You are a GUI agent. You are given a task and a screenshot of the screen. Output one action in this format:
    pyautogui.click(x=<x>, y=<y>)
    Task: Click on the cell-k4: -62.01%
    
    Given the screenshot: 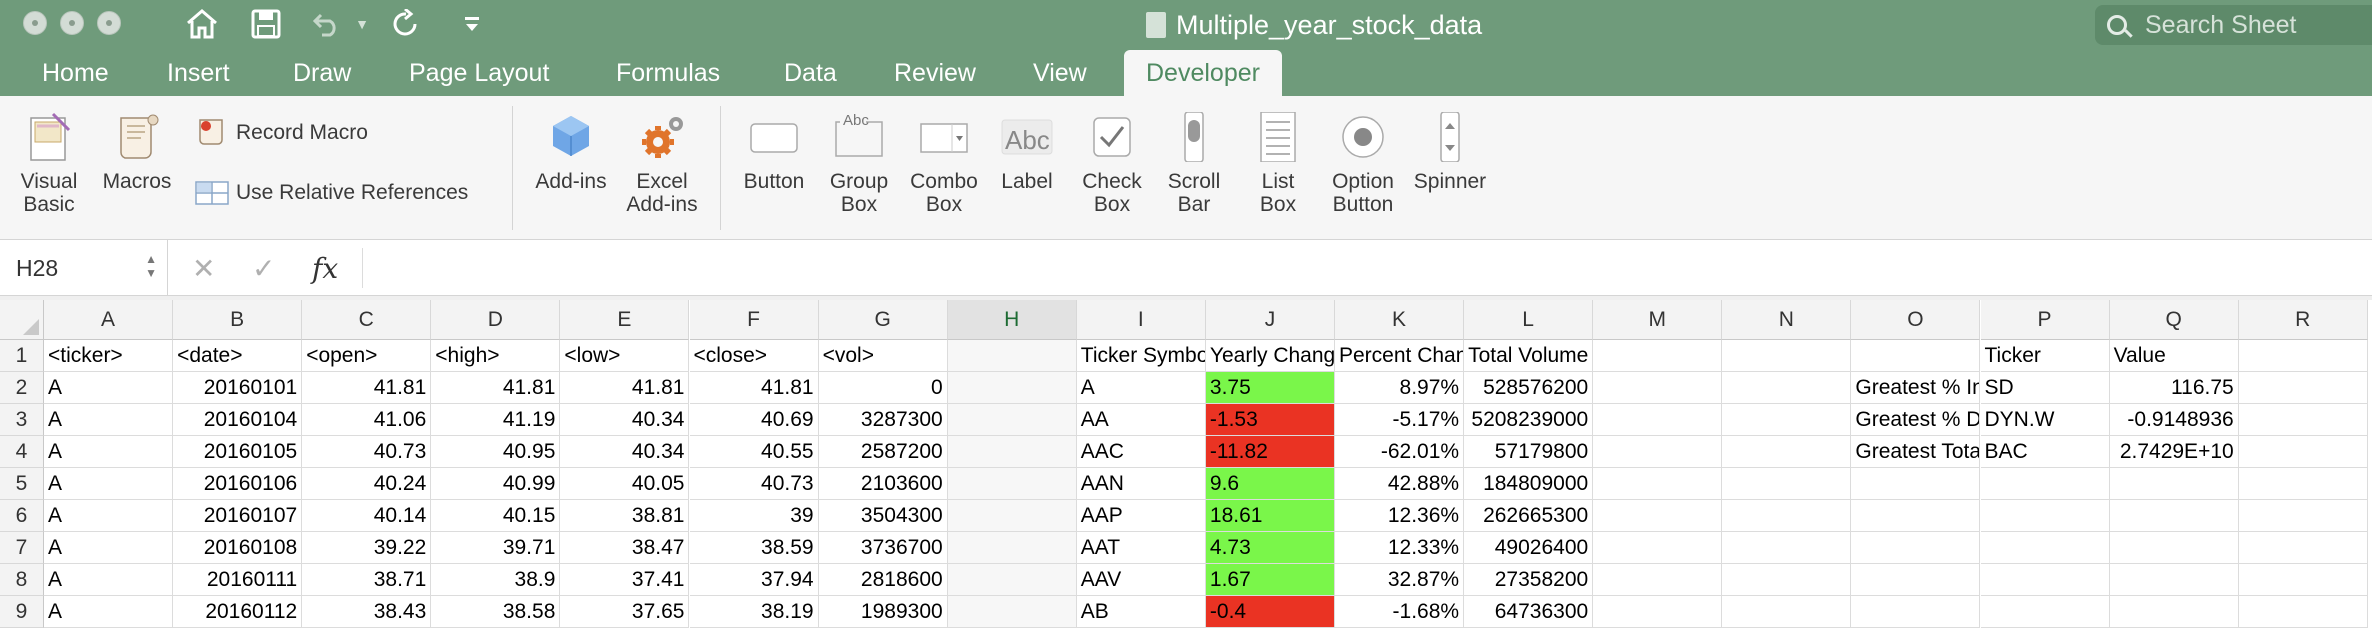 What is the action you would take?
    pyautogui.click(x=1400, y=452)
    